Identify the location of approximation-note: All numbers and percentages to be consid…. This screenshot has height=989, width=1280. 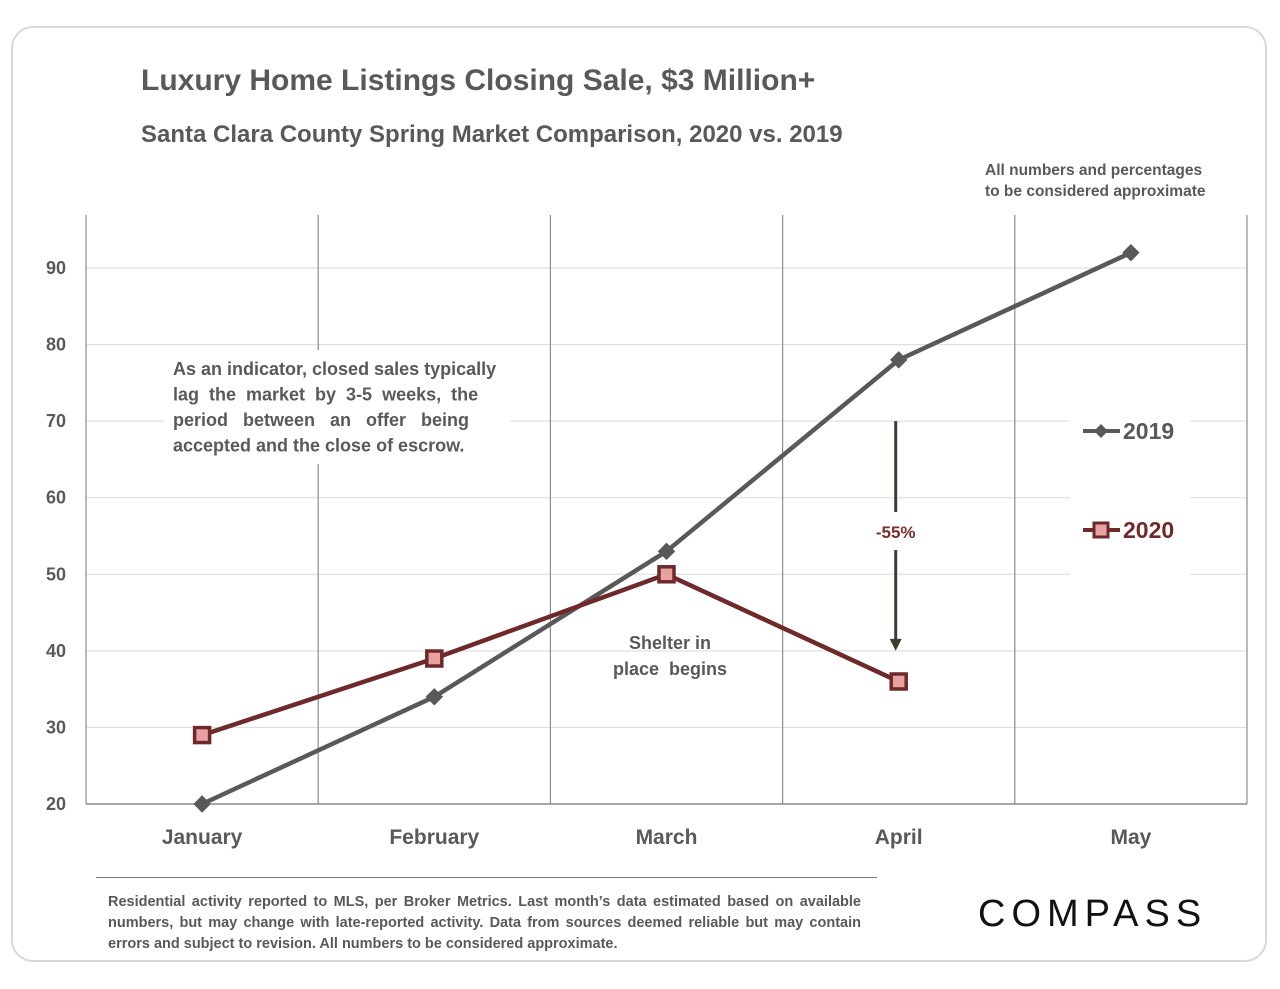
(1095, 181).